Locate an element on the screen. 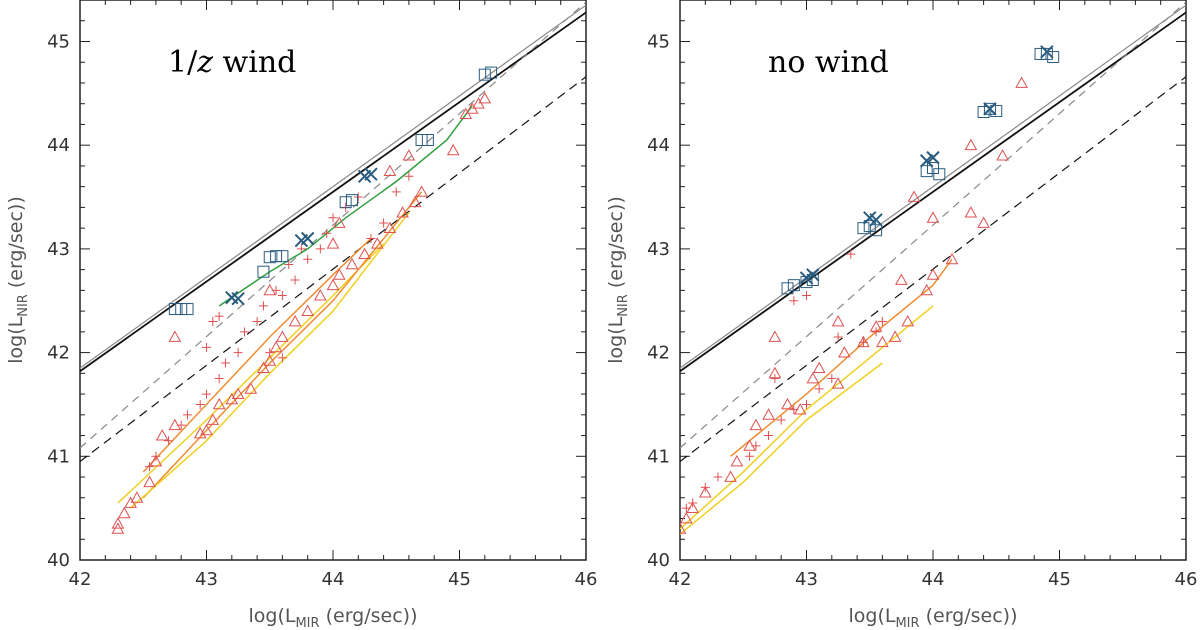 Image resolution: width=1200 pixels, height=630 pixels. y-tick-label: 43 is located at coordinates (58, 249).